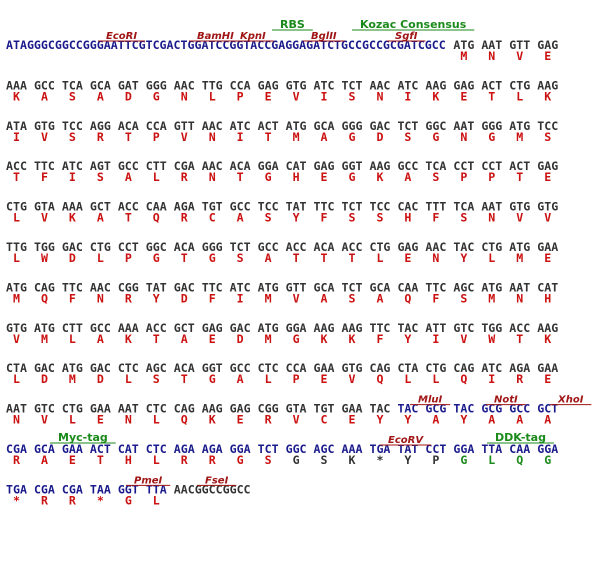 This screenshot has height=575, width=600. What do you see at coordinates (463, 166) in the screenshot?
I see `codon: CCT` at bounding box center [463, 166].